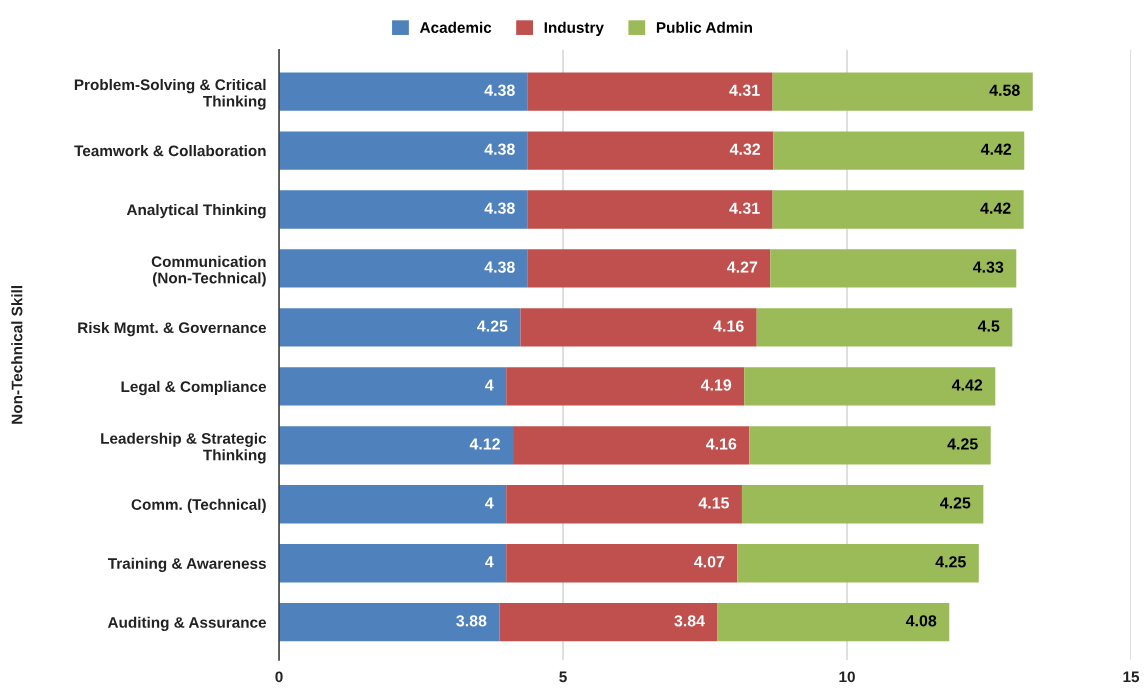 The height and width of the screenshot is (691, 1145). I want to click on data-label: 4.08, so click(921, 621).